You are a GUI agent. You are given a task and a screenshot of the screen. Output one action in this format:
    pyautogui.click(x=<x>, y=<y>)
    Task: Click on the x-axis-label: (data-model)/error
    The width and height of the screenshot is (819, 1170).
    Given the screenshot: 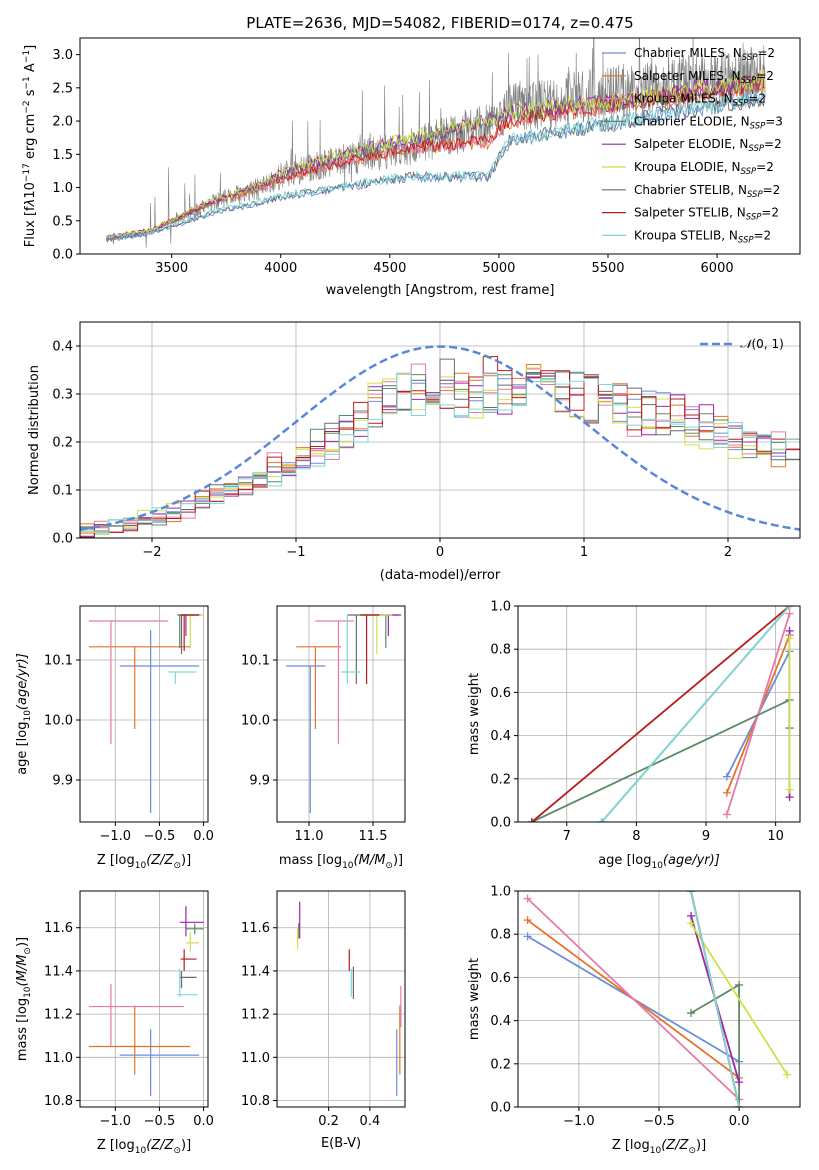 What is the action you would take?
    pyautogui.click(x=440, y=575)
    